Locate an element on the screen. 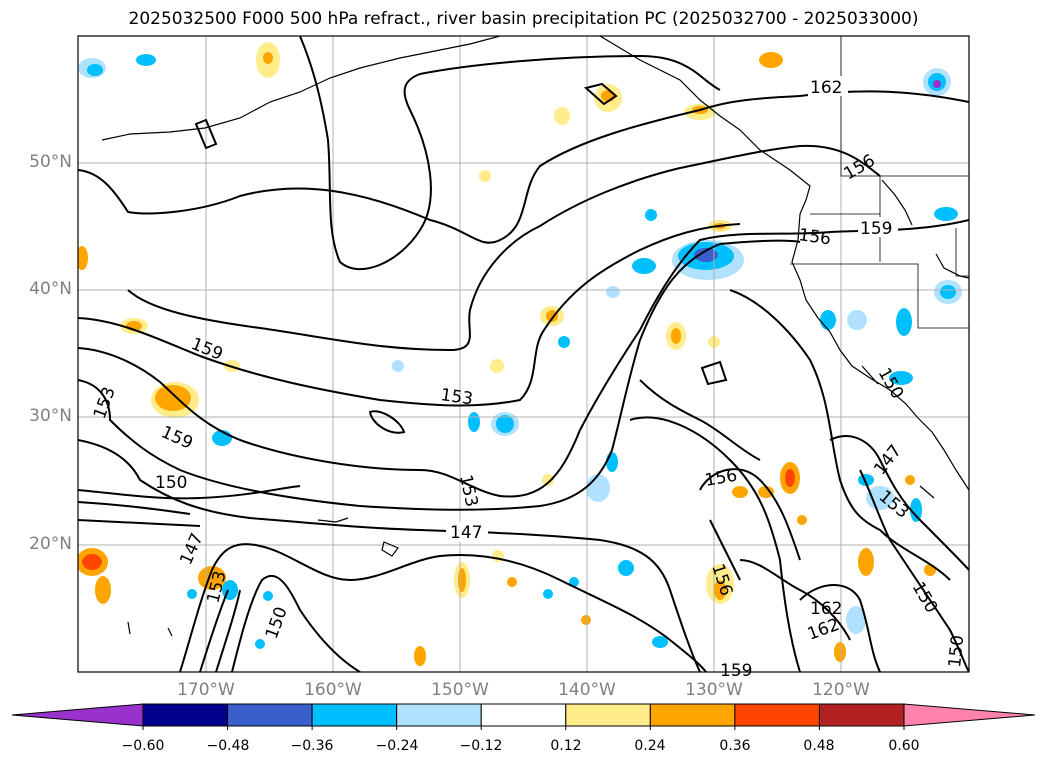 The width and height of the screenshot is (1047, 765). contour-label: 156 is located at coordinates (814, 237).